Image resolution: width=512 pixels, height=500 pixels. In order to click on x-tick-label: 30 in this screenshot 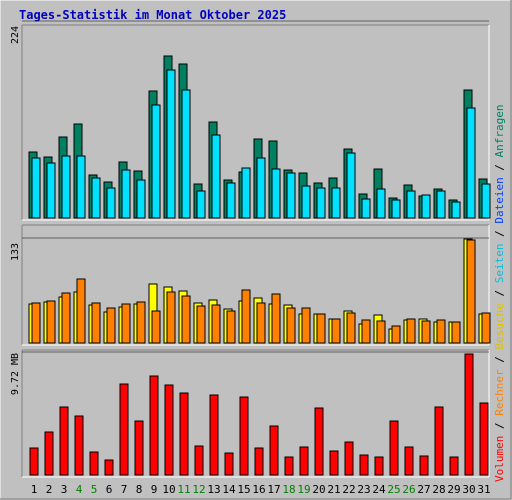, I will do `click(468, 489)`.